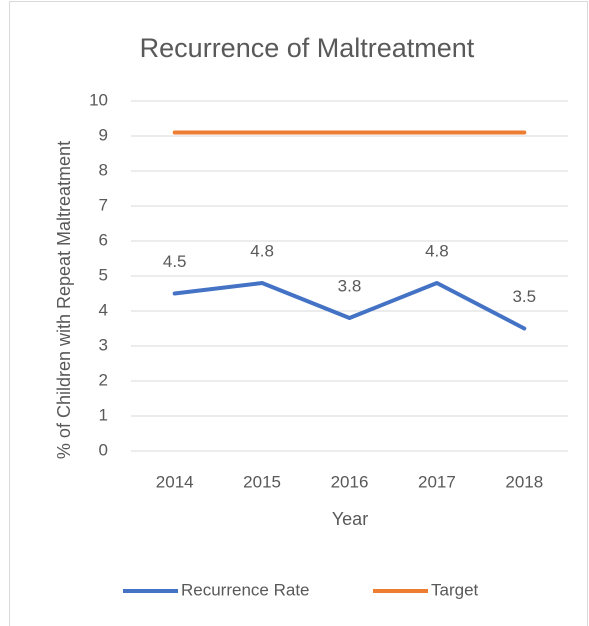 This screenshot has width=589, height=626. I want to click on x-tick-label: 2017, so click(437, 481).